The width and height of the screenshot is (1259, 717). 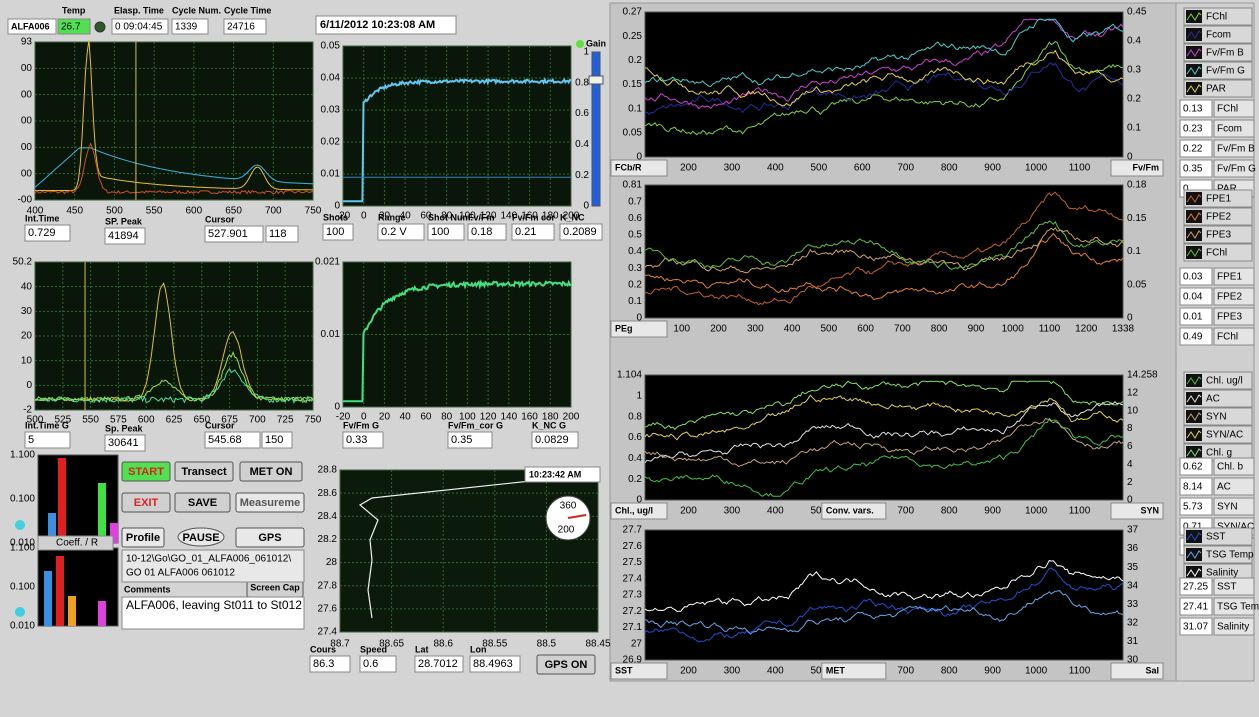 What do you see at coordinates (596, 80) in the screenshot?
I see `gain-thumb` at bounding box center [596, 80].